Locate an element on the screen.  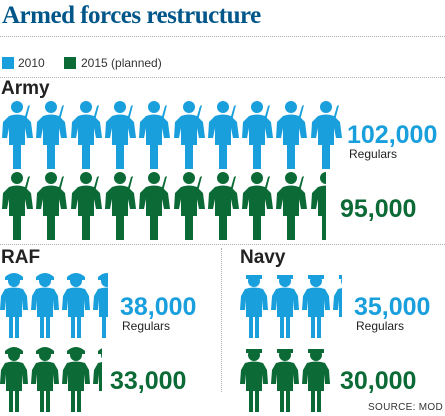
raf-2010-figures is located at coordinates (54, 305).